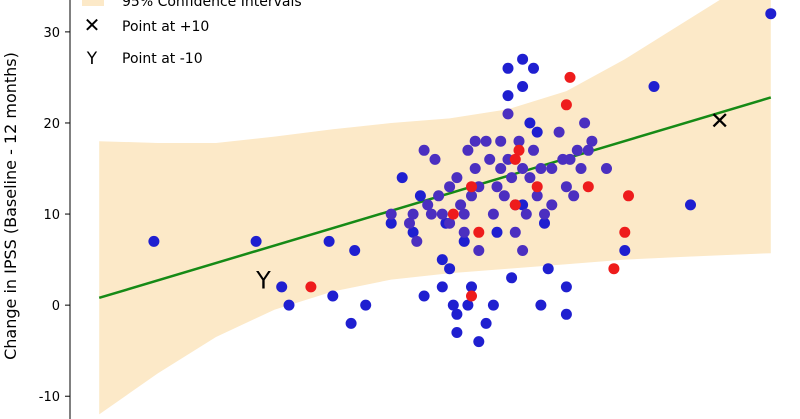  Describe the element at coordinates (10, 206) in the screenshot. I see `y-axis-label: Change in IPSS (Baseline - 12 months)` at that location.